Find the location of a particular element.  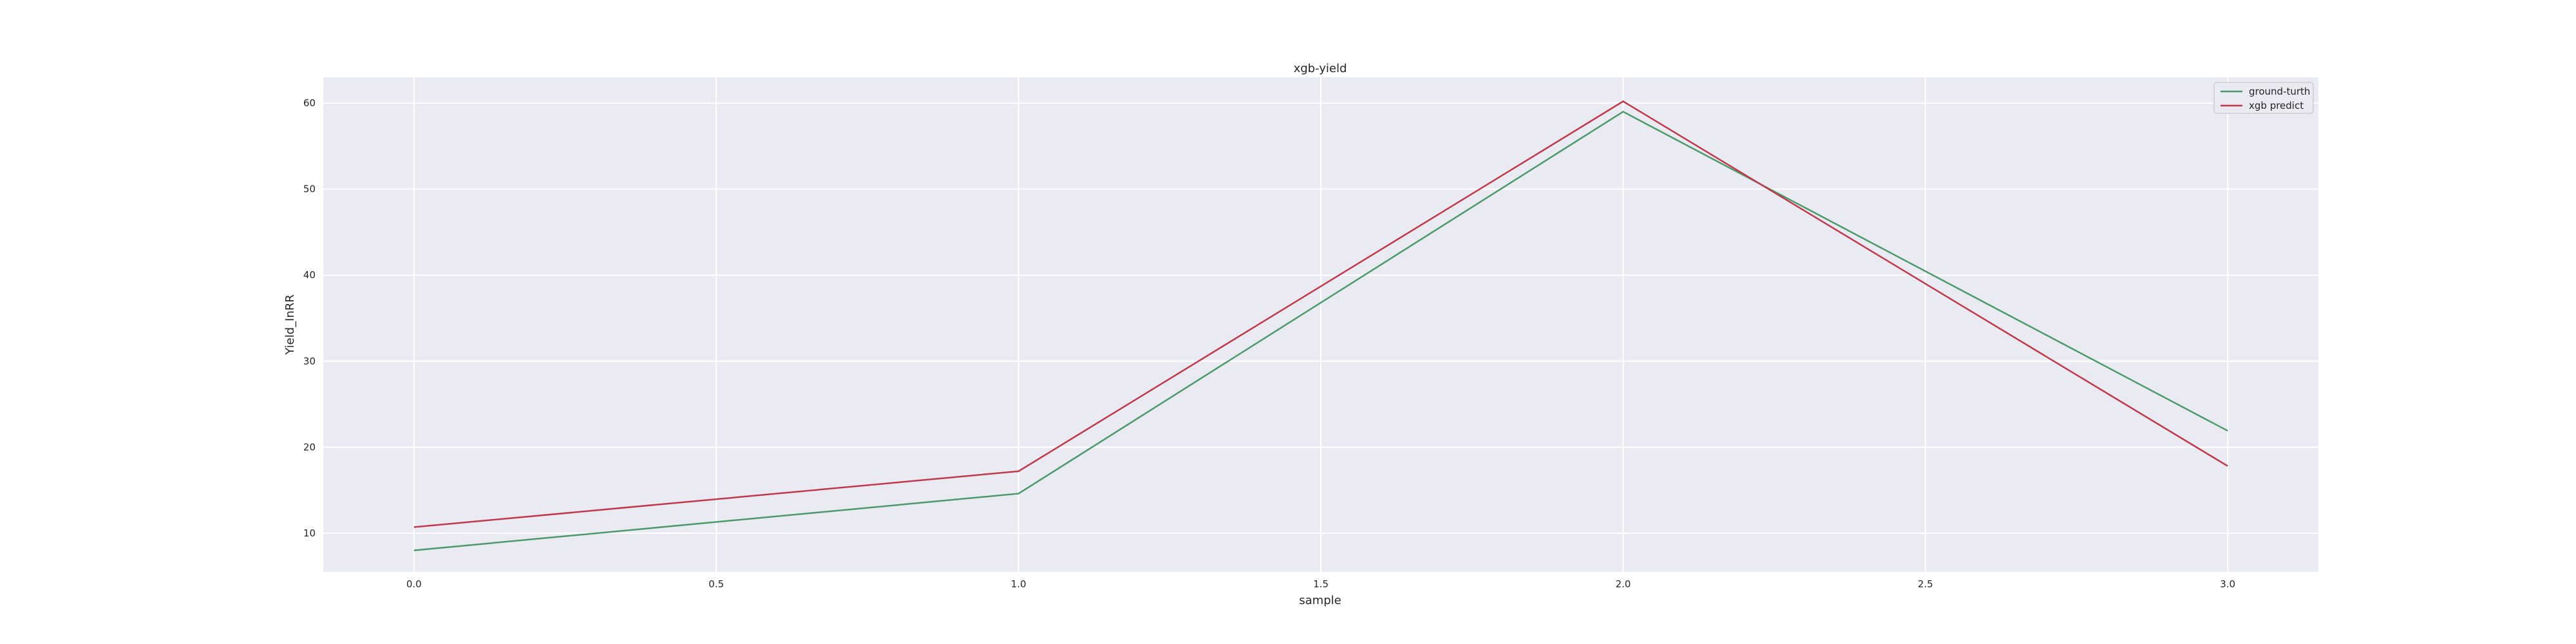

y-tick-label: 20 is located at coordinates (309, 447).